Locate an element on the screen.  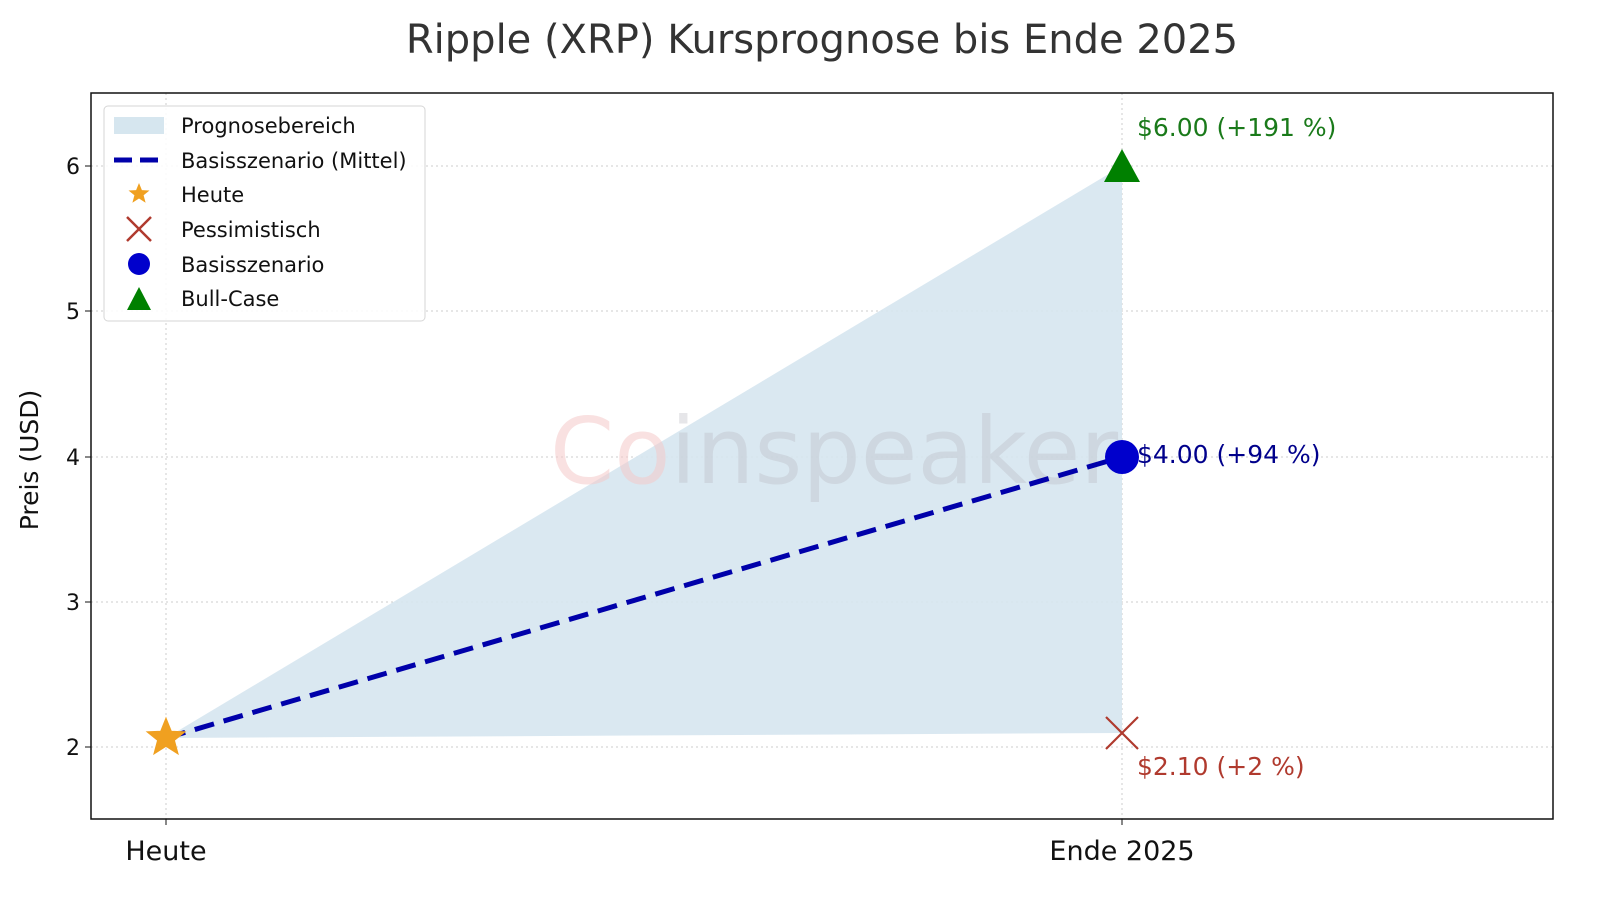
x-tick-ende-2025: Ende 2025 is located at coordinates (1121, 851).